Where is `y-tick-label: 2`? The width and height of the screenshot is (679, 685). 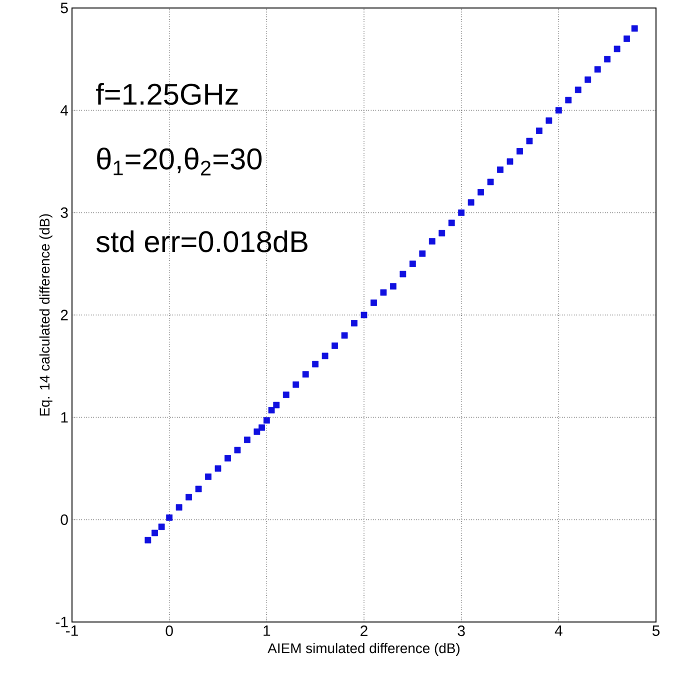
y-tick-label: 2 is located at coordinates (64, 315).